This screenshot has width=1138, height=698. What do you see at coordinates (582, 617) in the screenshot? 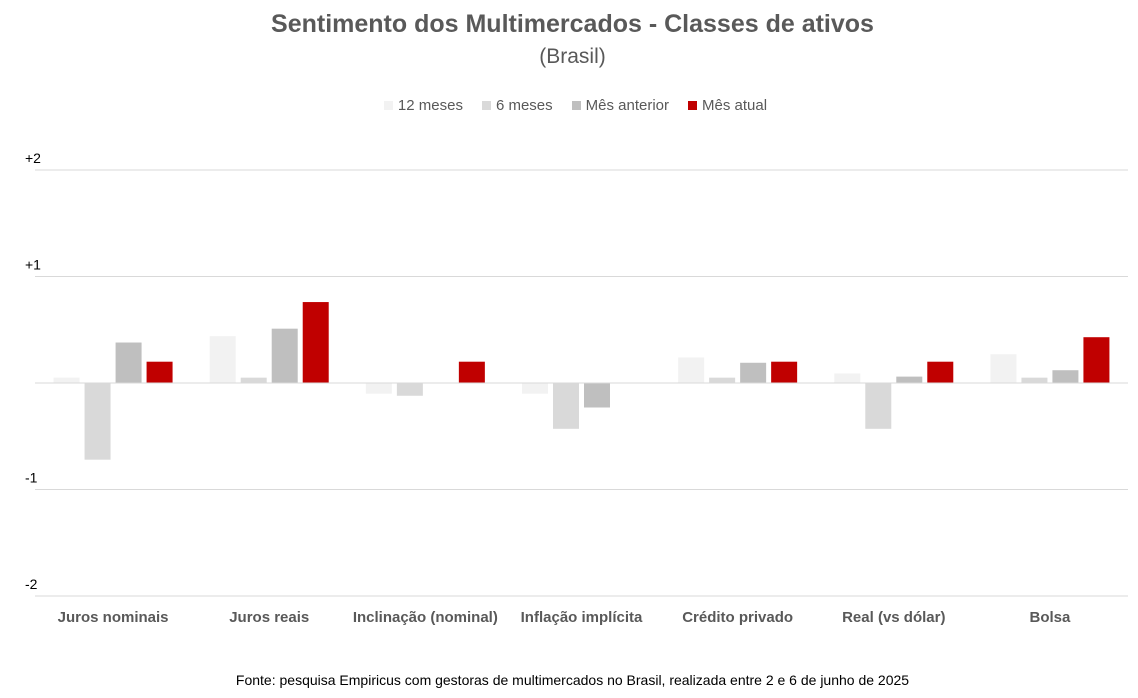
I see `x-category-label: Inflação implícita` at bounding box center [582, 617].